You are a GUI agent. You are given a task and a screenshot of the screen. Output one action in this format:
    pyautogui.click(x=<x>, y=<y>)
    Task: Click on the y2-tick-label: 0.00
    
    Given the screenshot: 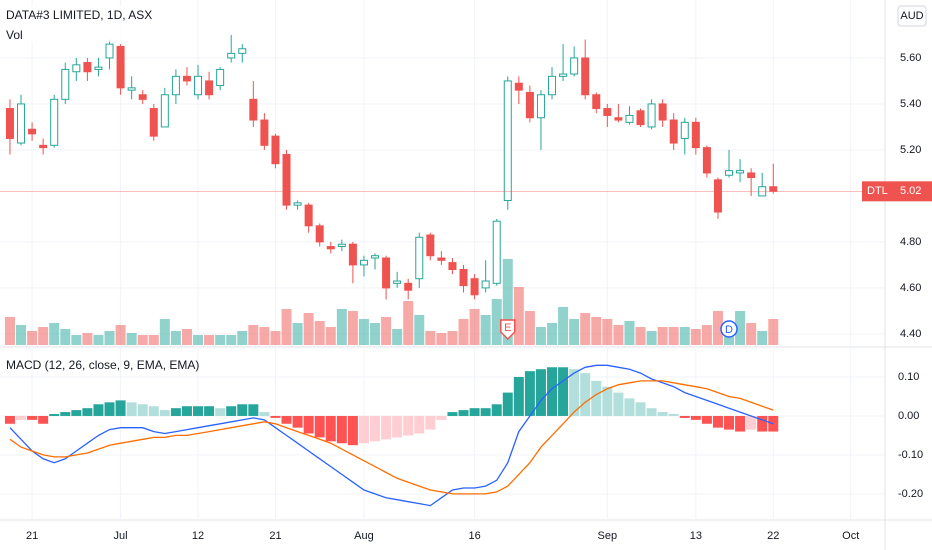 What is the action you would take?
    pyautogui.click(x=908, y=416)
    